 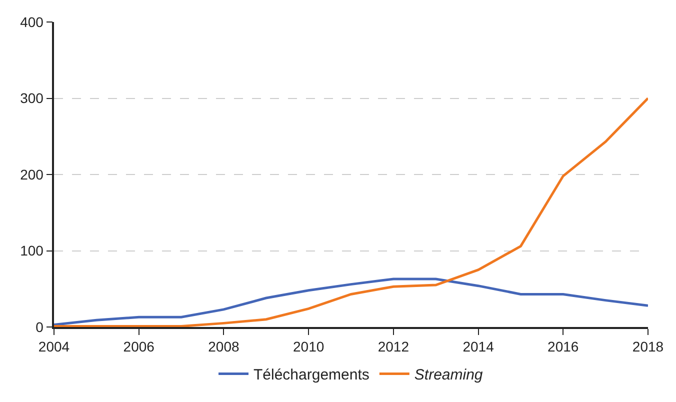 I want to click on x-tick-label: 2014, so click(x=478, y=346).